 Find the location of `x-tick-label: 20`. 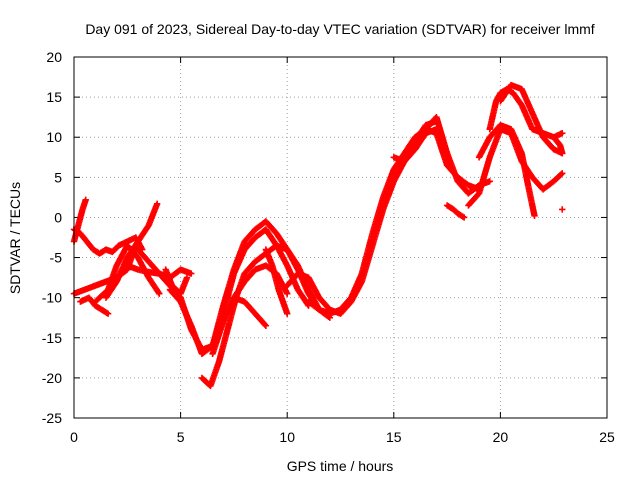

x-tick-label: 20 is located at coordinates (501, 437).